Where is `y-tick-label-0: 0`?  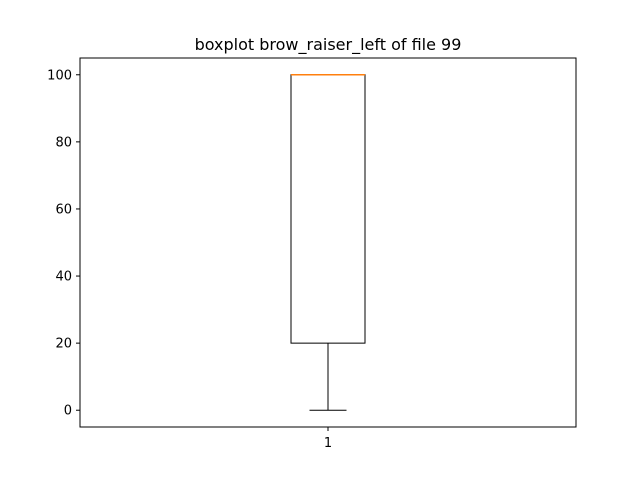
y-tick-label-0: 0 is located at coordinates (68, 411).